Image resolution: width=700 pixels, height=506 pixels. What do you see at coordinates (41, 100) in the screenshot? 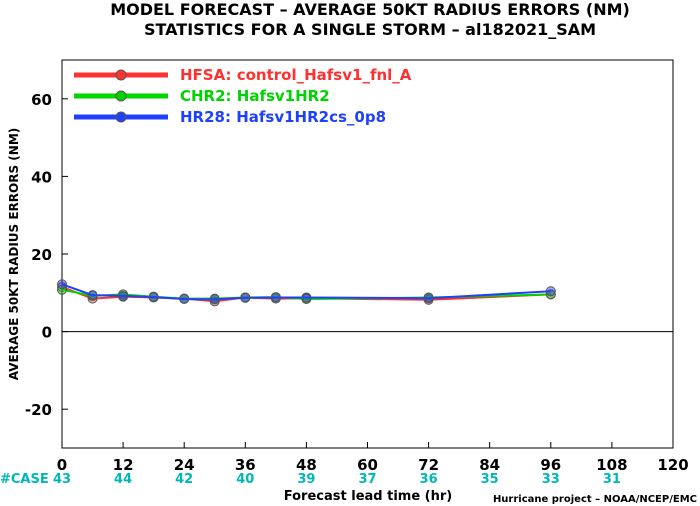
I see `y-tick-label: 60` at bounding box center [41, 100].